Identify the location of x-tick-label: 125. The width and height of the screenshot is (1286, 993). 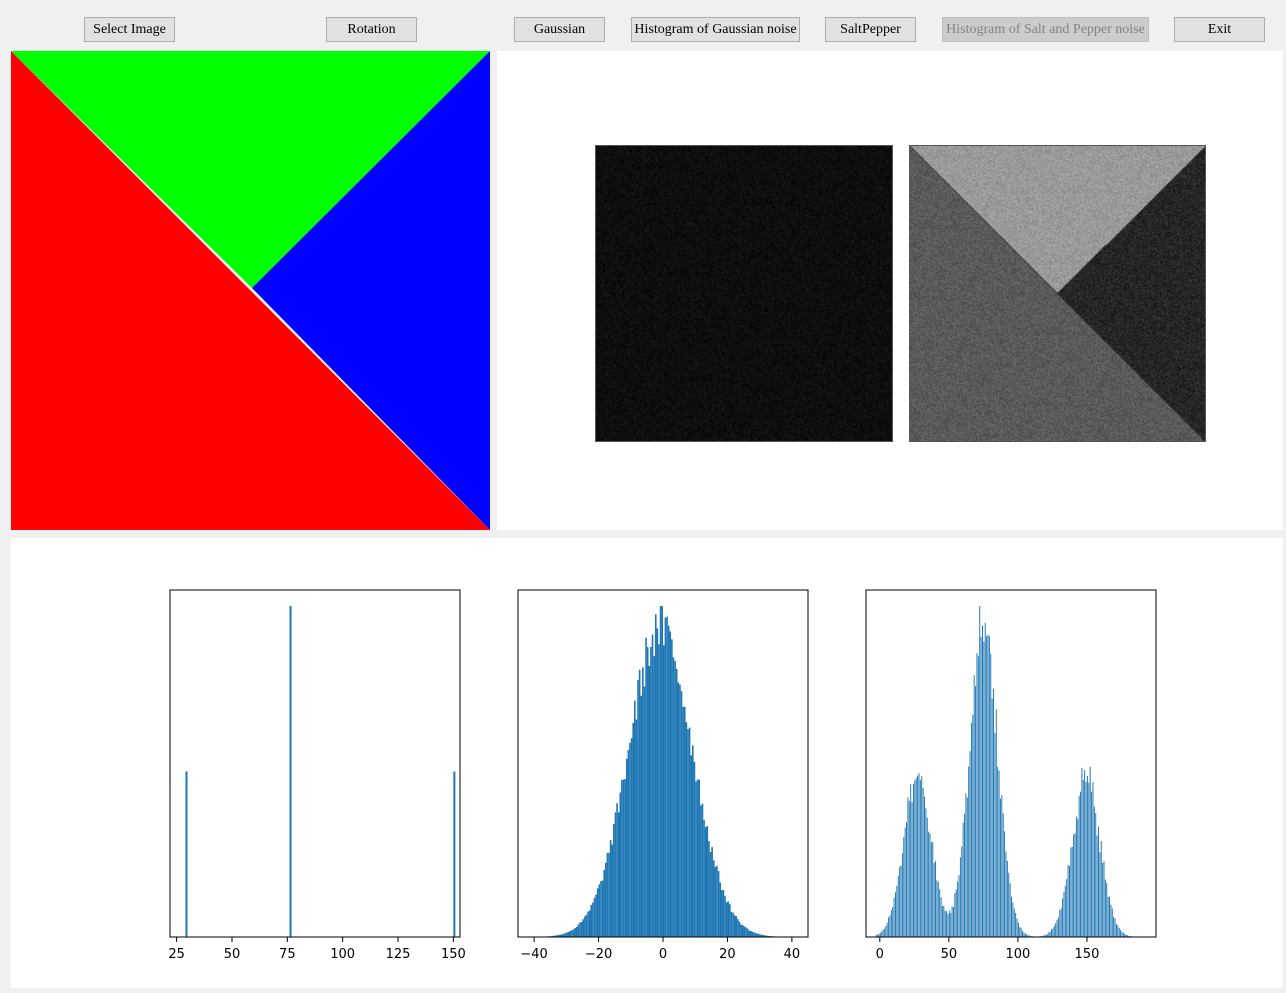
(398, 954).